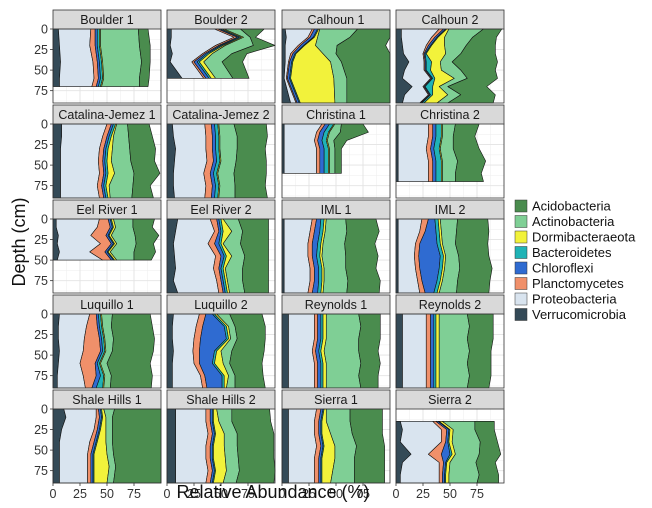  Describe the element at coordinates (437, 351) in the screenshot. I see `area-dormibacteraeota` at that location.